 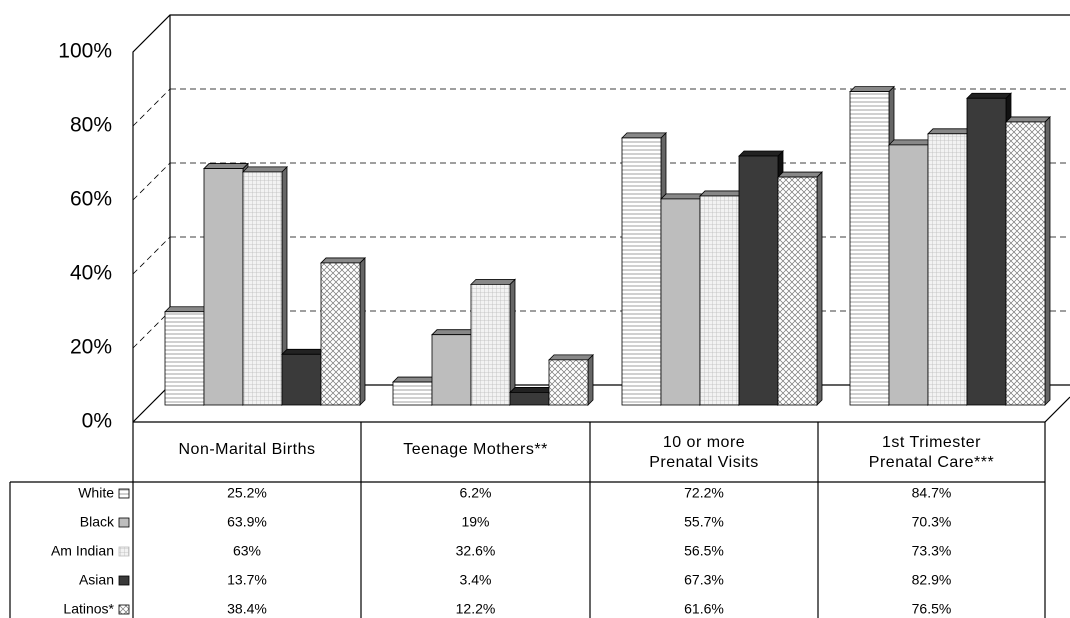 I want to click on value-label: 70.3%, so click(x=932, y=522).